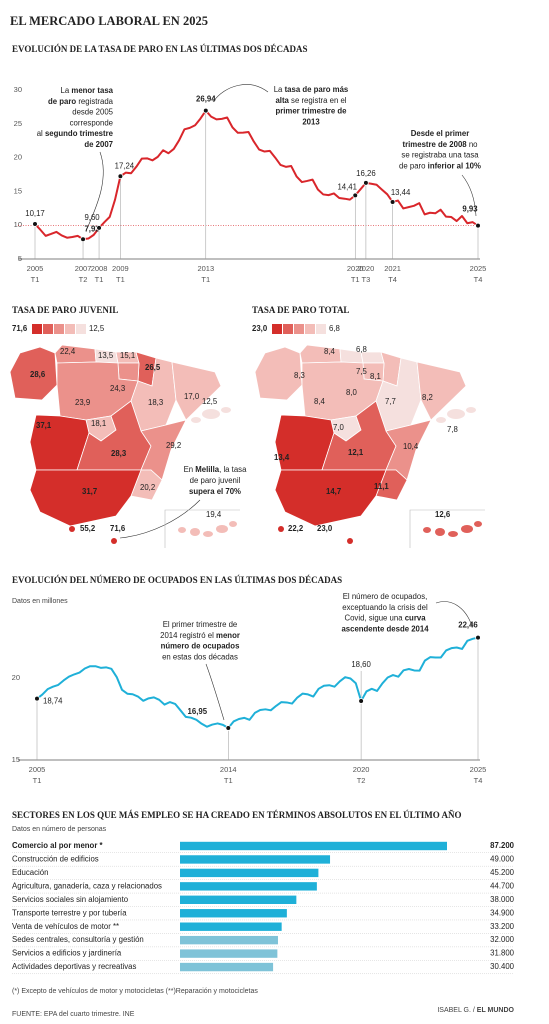 This screenshot has height=1024, width=549. I want to click on x-tick-label: T4, so click(392, 279).